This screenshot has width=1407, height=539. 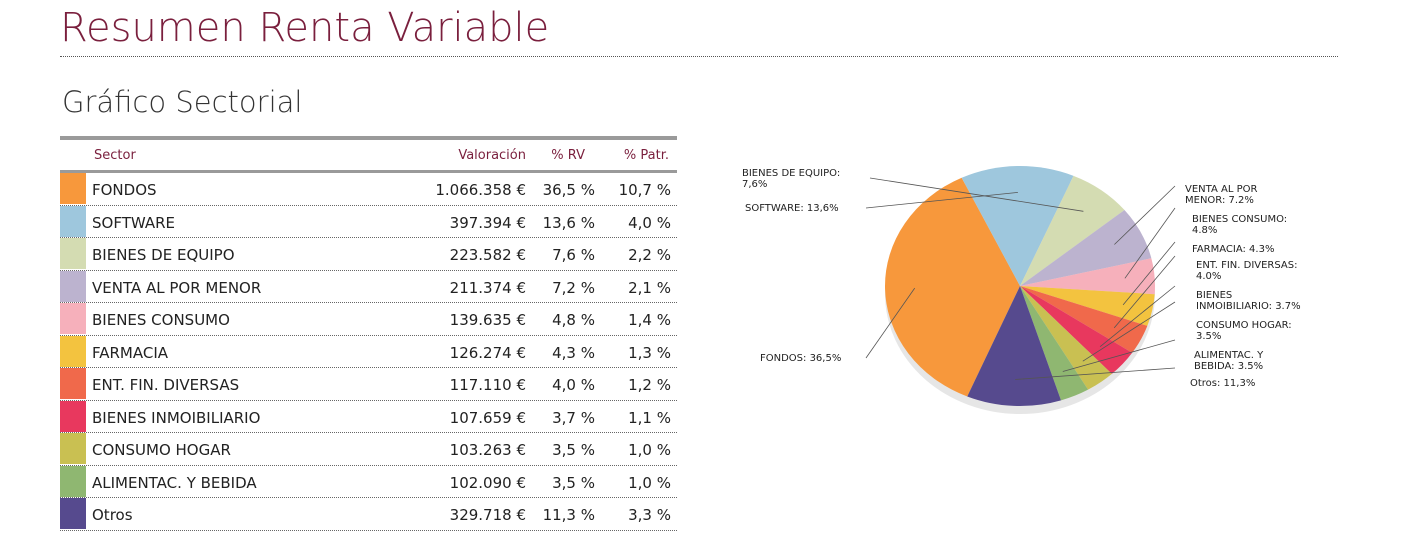 What do you see at coordinates (130, 352) in the screenshot?
I see `row-sector: FARMACIA` at bounding box center [130, 352].